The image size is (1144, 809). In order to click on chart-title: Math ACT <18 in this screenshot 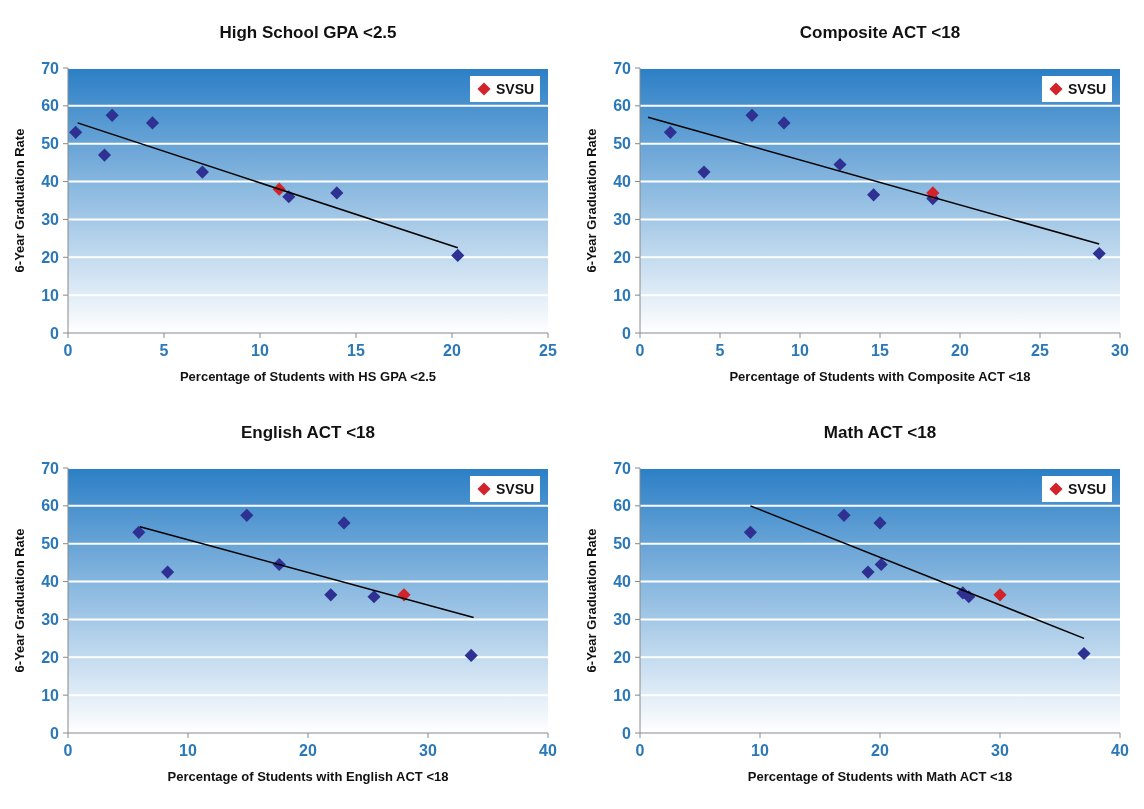, I will do `click(880, 432)`.